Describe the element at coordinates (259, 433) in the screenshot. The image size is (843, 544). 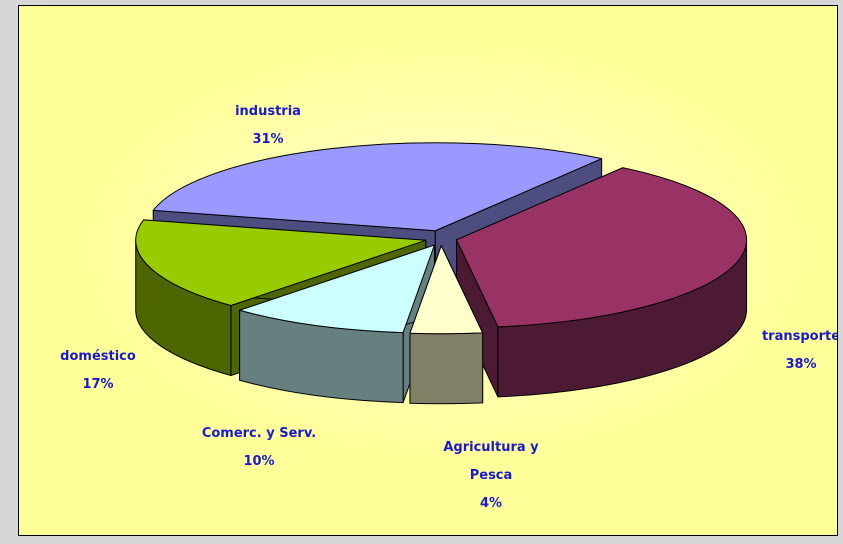
I see `category-label: Comerc. y Serv.` at that location.